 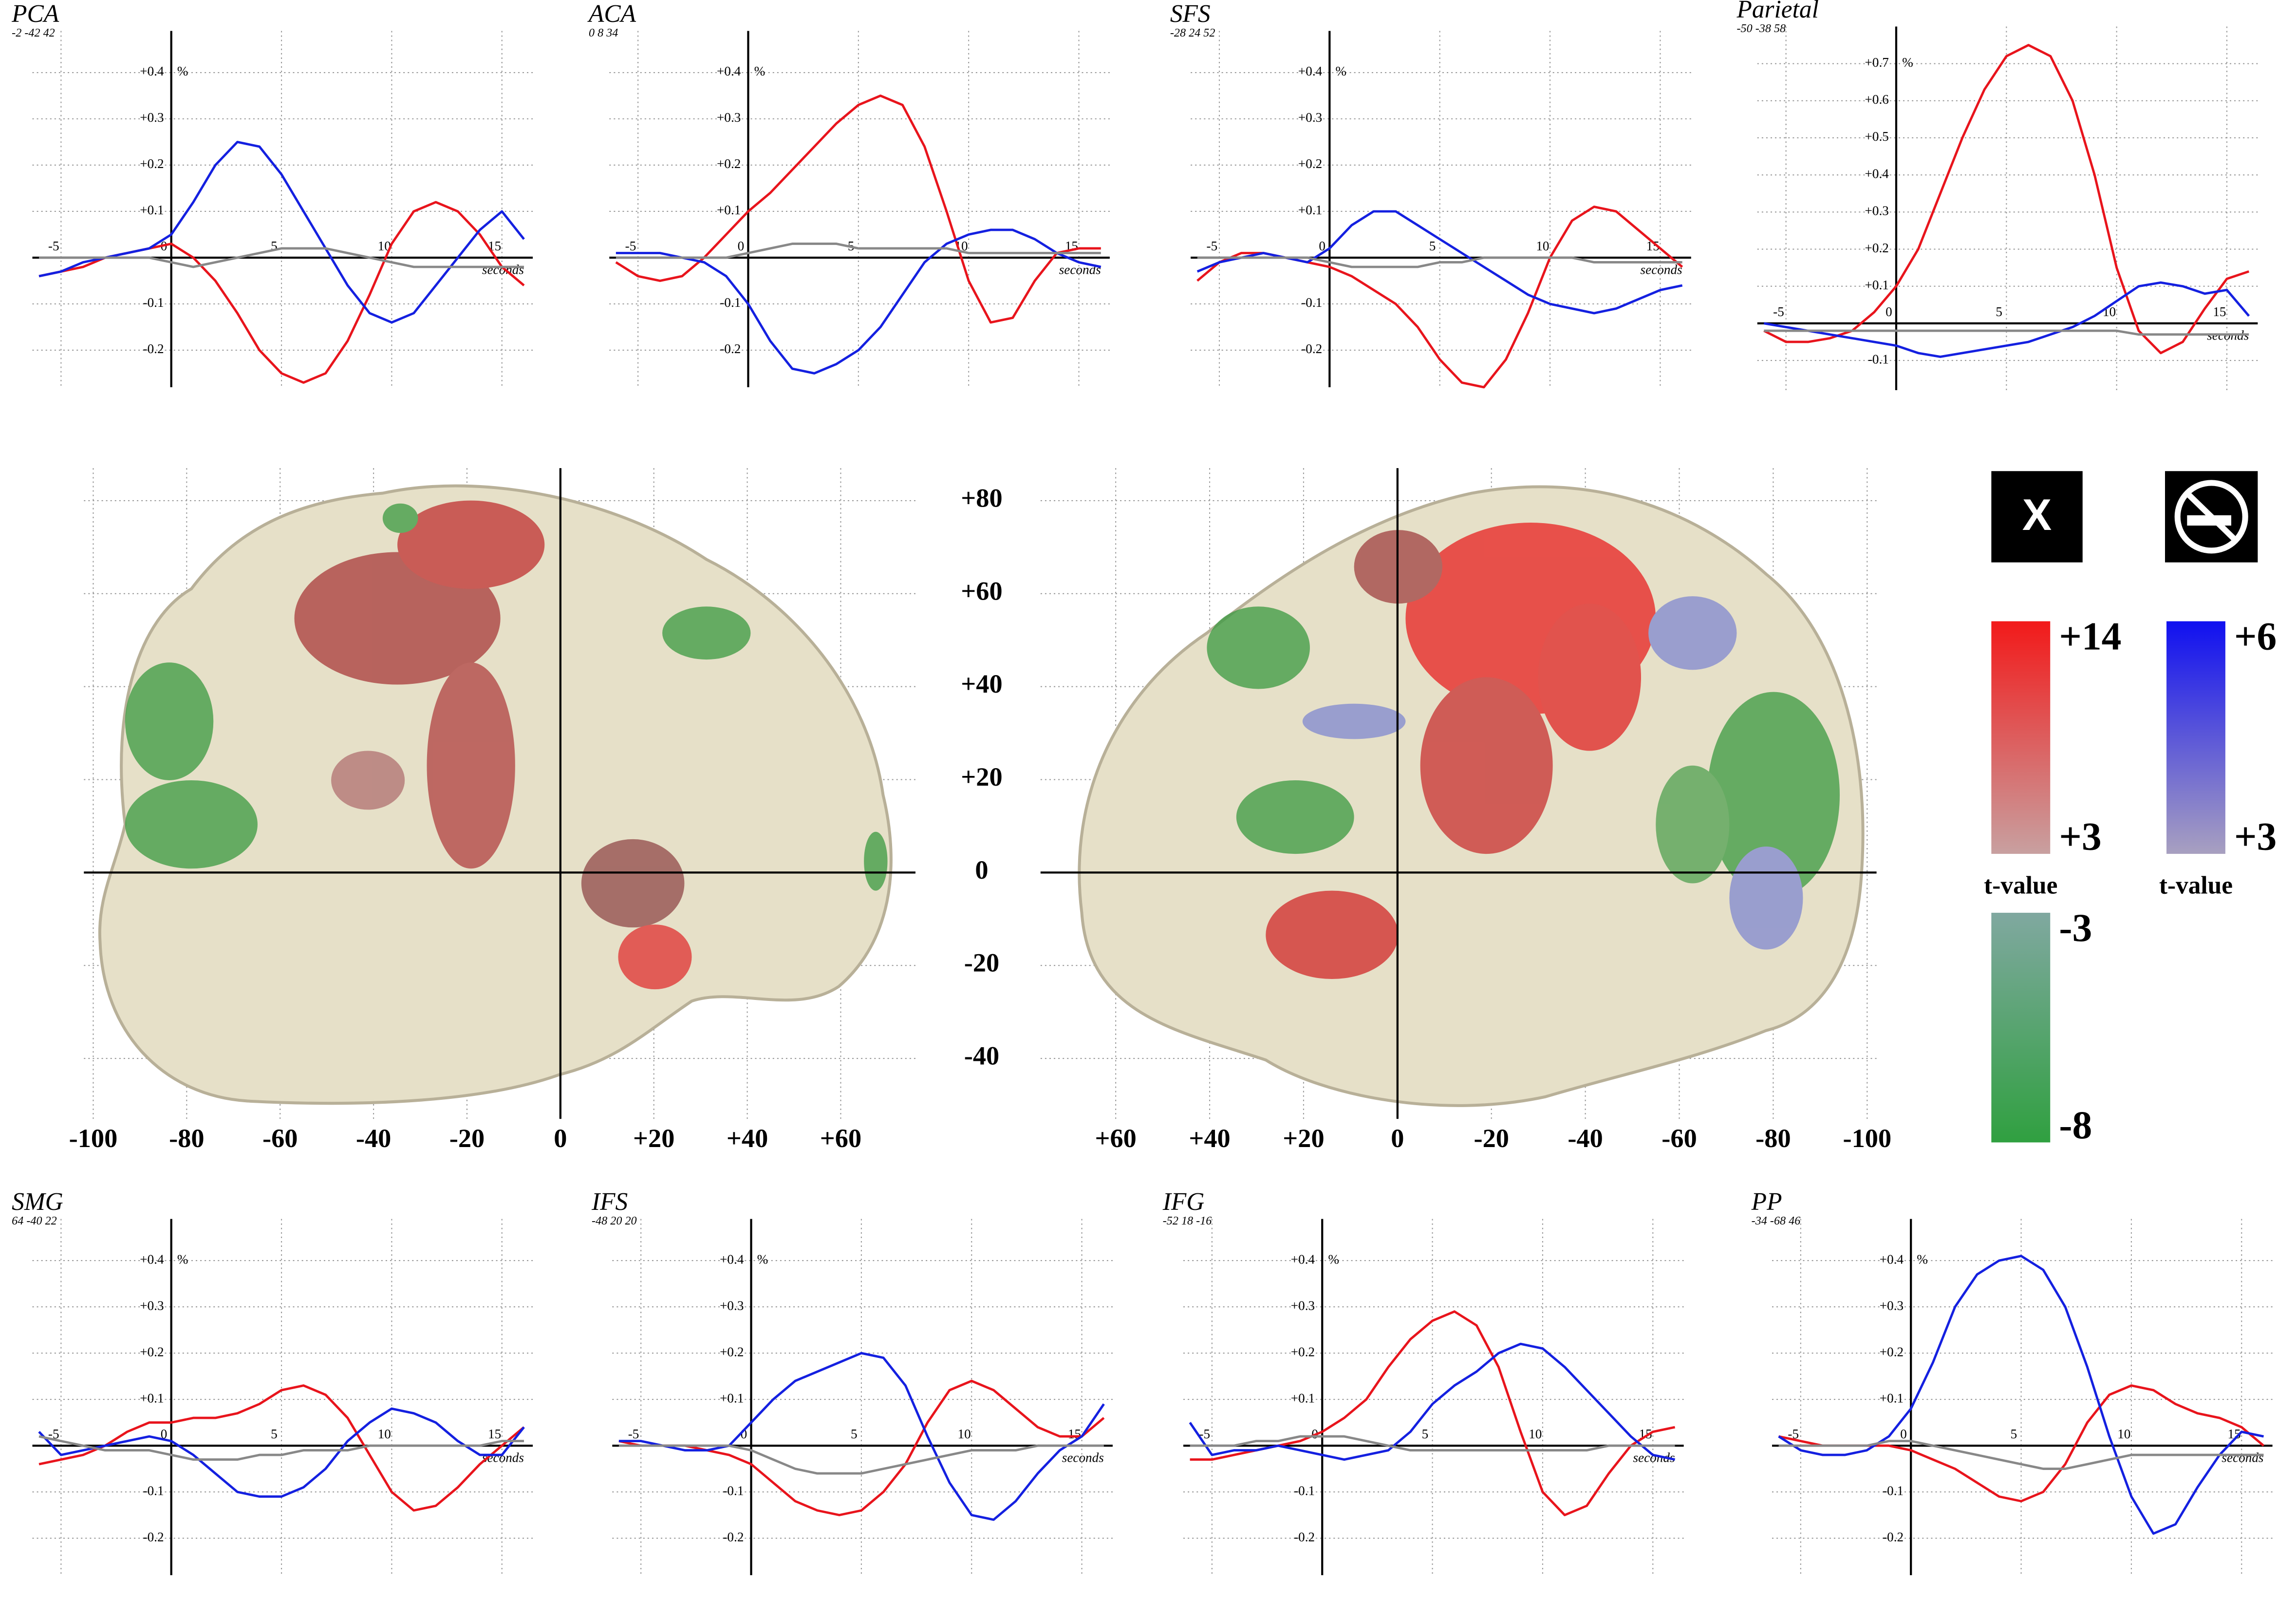 What do you see at coordinates (1777, 11) in the screenshot?
I see `chart-title: Parietal` at bounding box center [1777, 11].